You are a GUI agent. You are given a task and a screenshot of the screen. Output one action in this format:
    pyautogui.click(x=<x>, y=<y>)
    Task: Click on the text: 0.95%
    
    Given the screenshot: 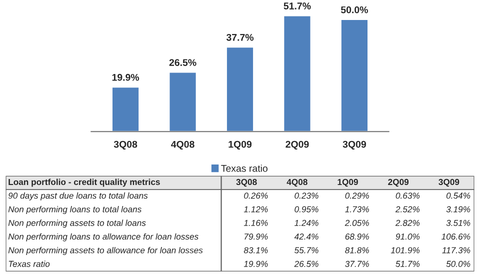 What is the action you would take?
    pyautogui.click(x=306, y=209)
    